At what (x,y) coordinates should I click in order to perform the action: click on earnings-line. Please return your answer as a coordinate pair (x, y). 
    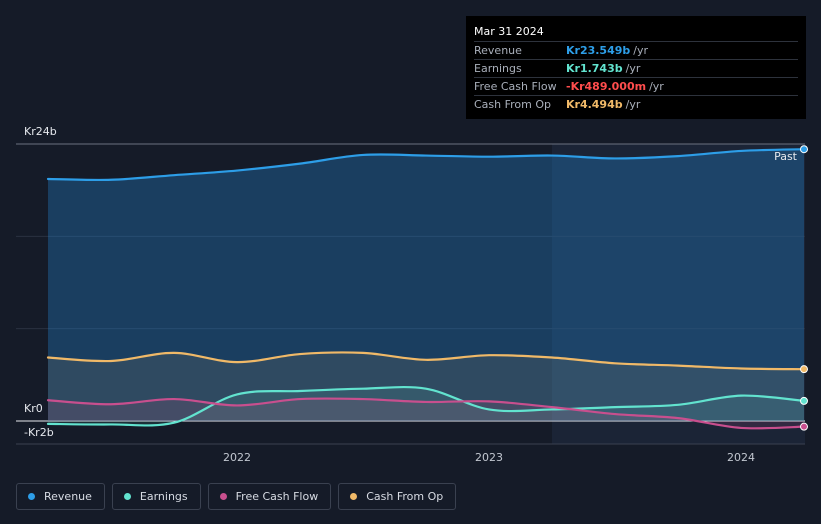
    Looking at the image, I should click on (426, 406).